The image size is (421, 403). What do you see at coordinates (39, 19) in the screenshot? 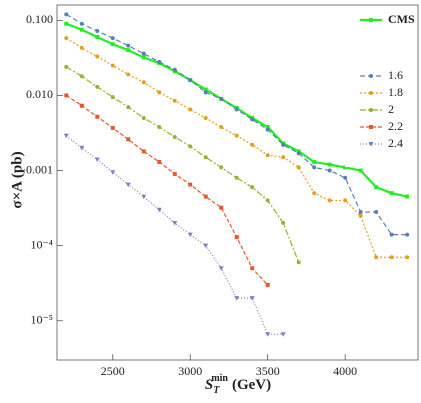
I see `y-tick-label: 0.100` at bounding box center [39, 19].